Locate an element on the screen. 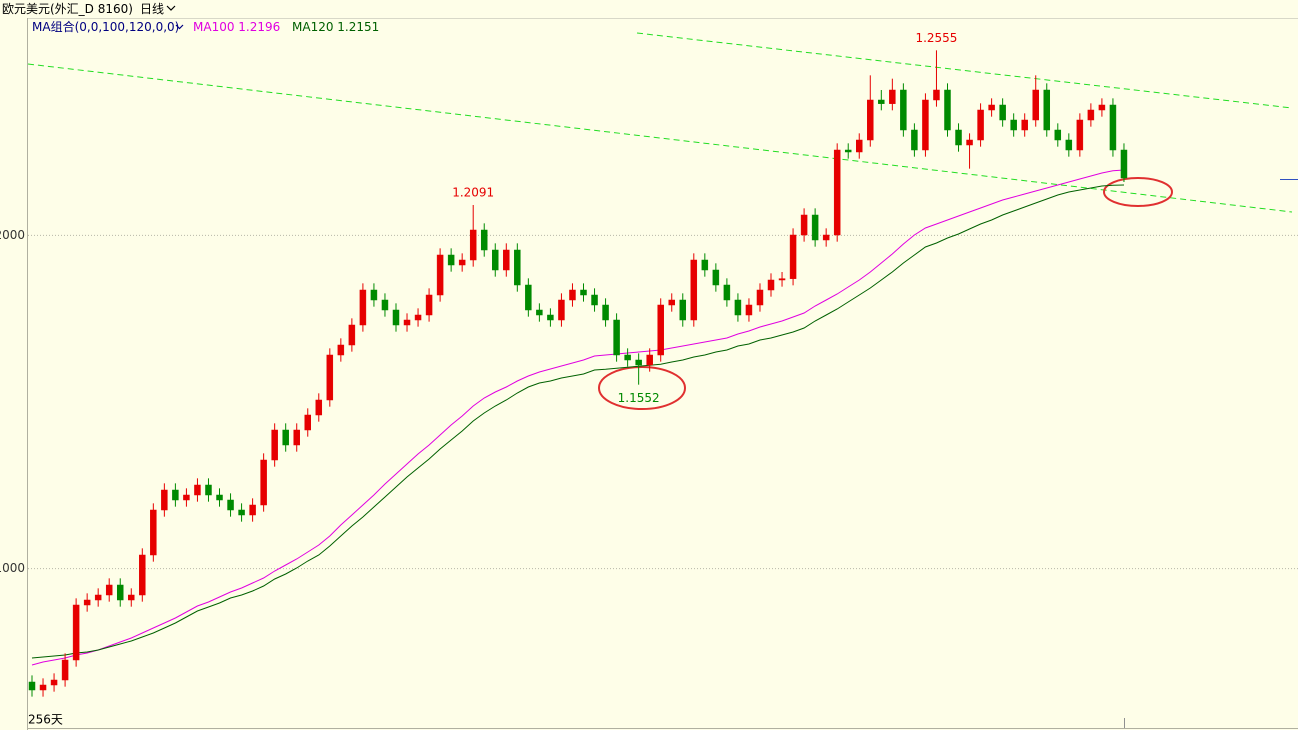 The height and width of the screenshot is (730, 1298). legend-value: 1.2196 is located at coordinates (259, 27).